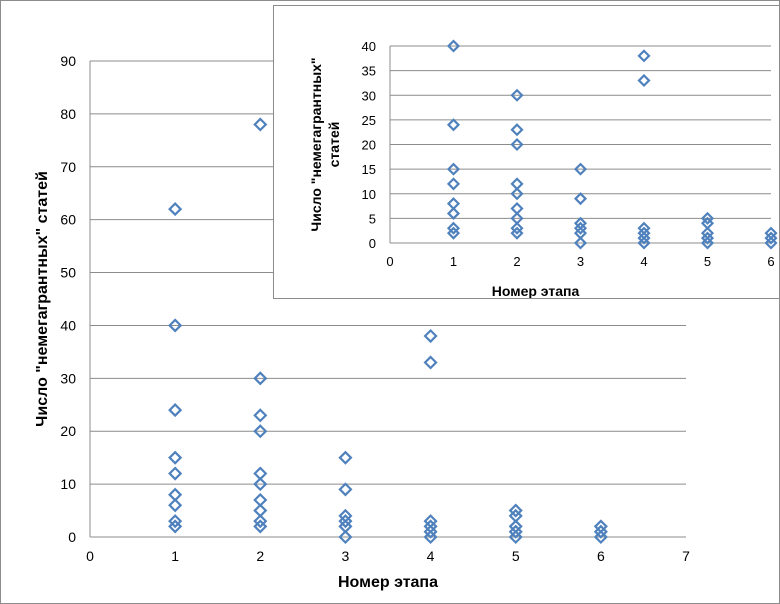  I want to click on inset-y-tick-label: 10, so click(369, 194).